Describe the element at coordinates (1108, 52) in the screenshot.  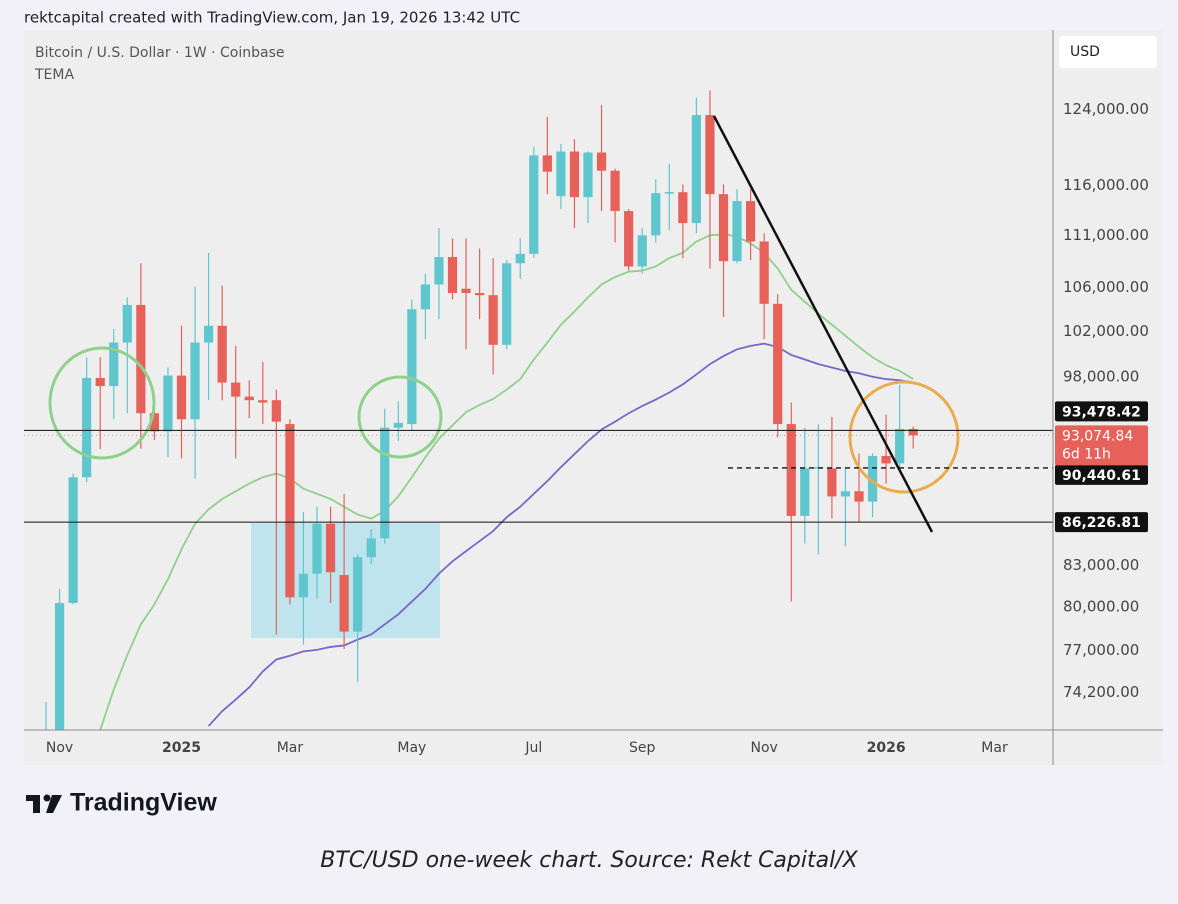
I see `currency-box` at that location.